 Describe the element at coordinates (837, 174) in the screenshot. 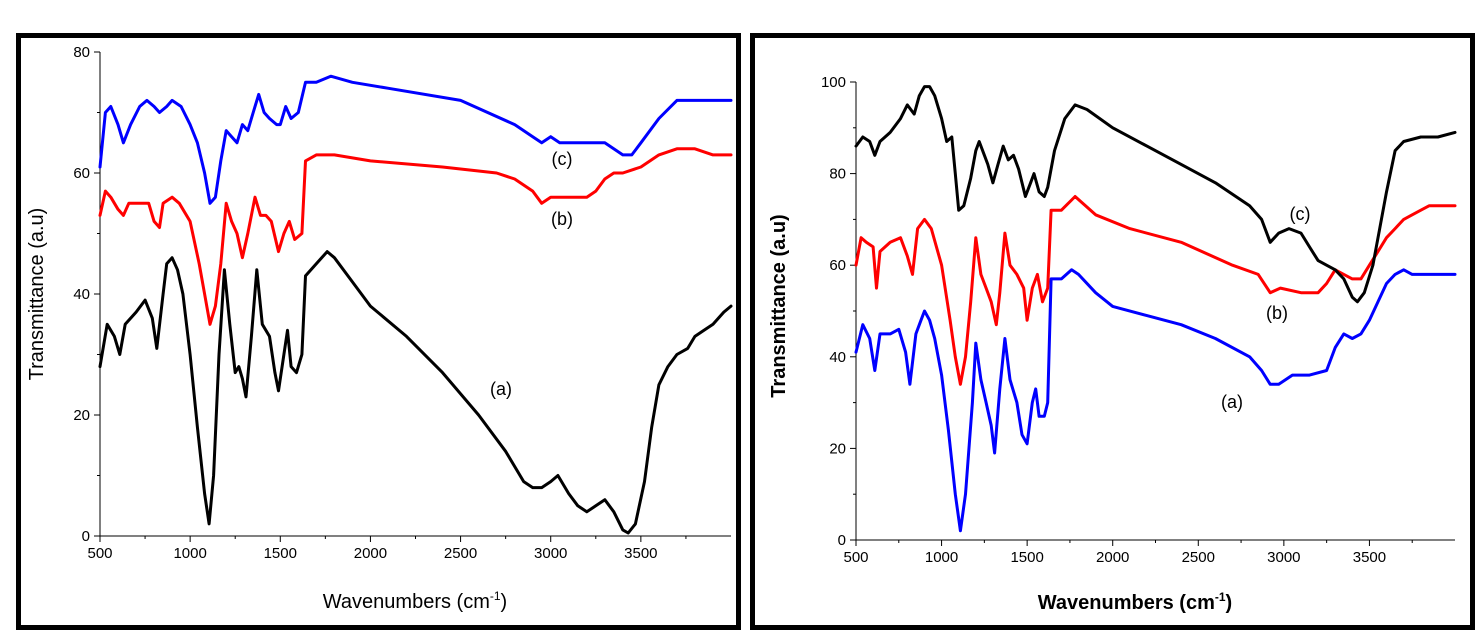

I see `right-y-tick-label: 80` at that location.